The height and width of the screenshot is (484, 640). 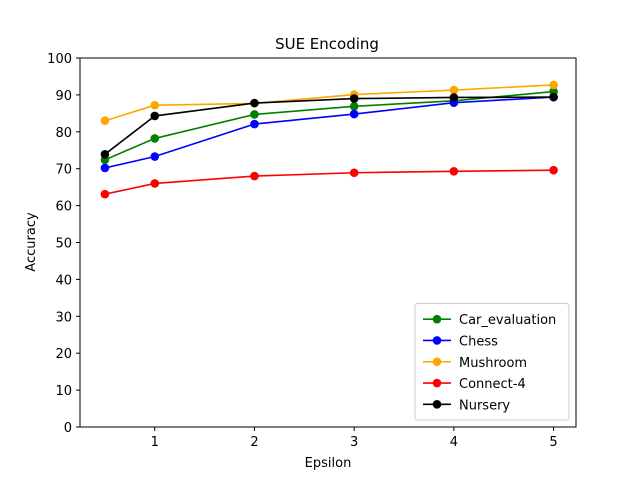 What do you see at coordinates (63, 170) in the screenshot?
I see `y-tick-label-7: 70` at bounding box center [63, 170].